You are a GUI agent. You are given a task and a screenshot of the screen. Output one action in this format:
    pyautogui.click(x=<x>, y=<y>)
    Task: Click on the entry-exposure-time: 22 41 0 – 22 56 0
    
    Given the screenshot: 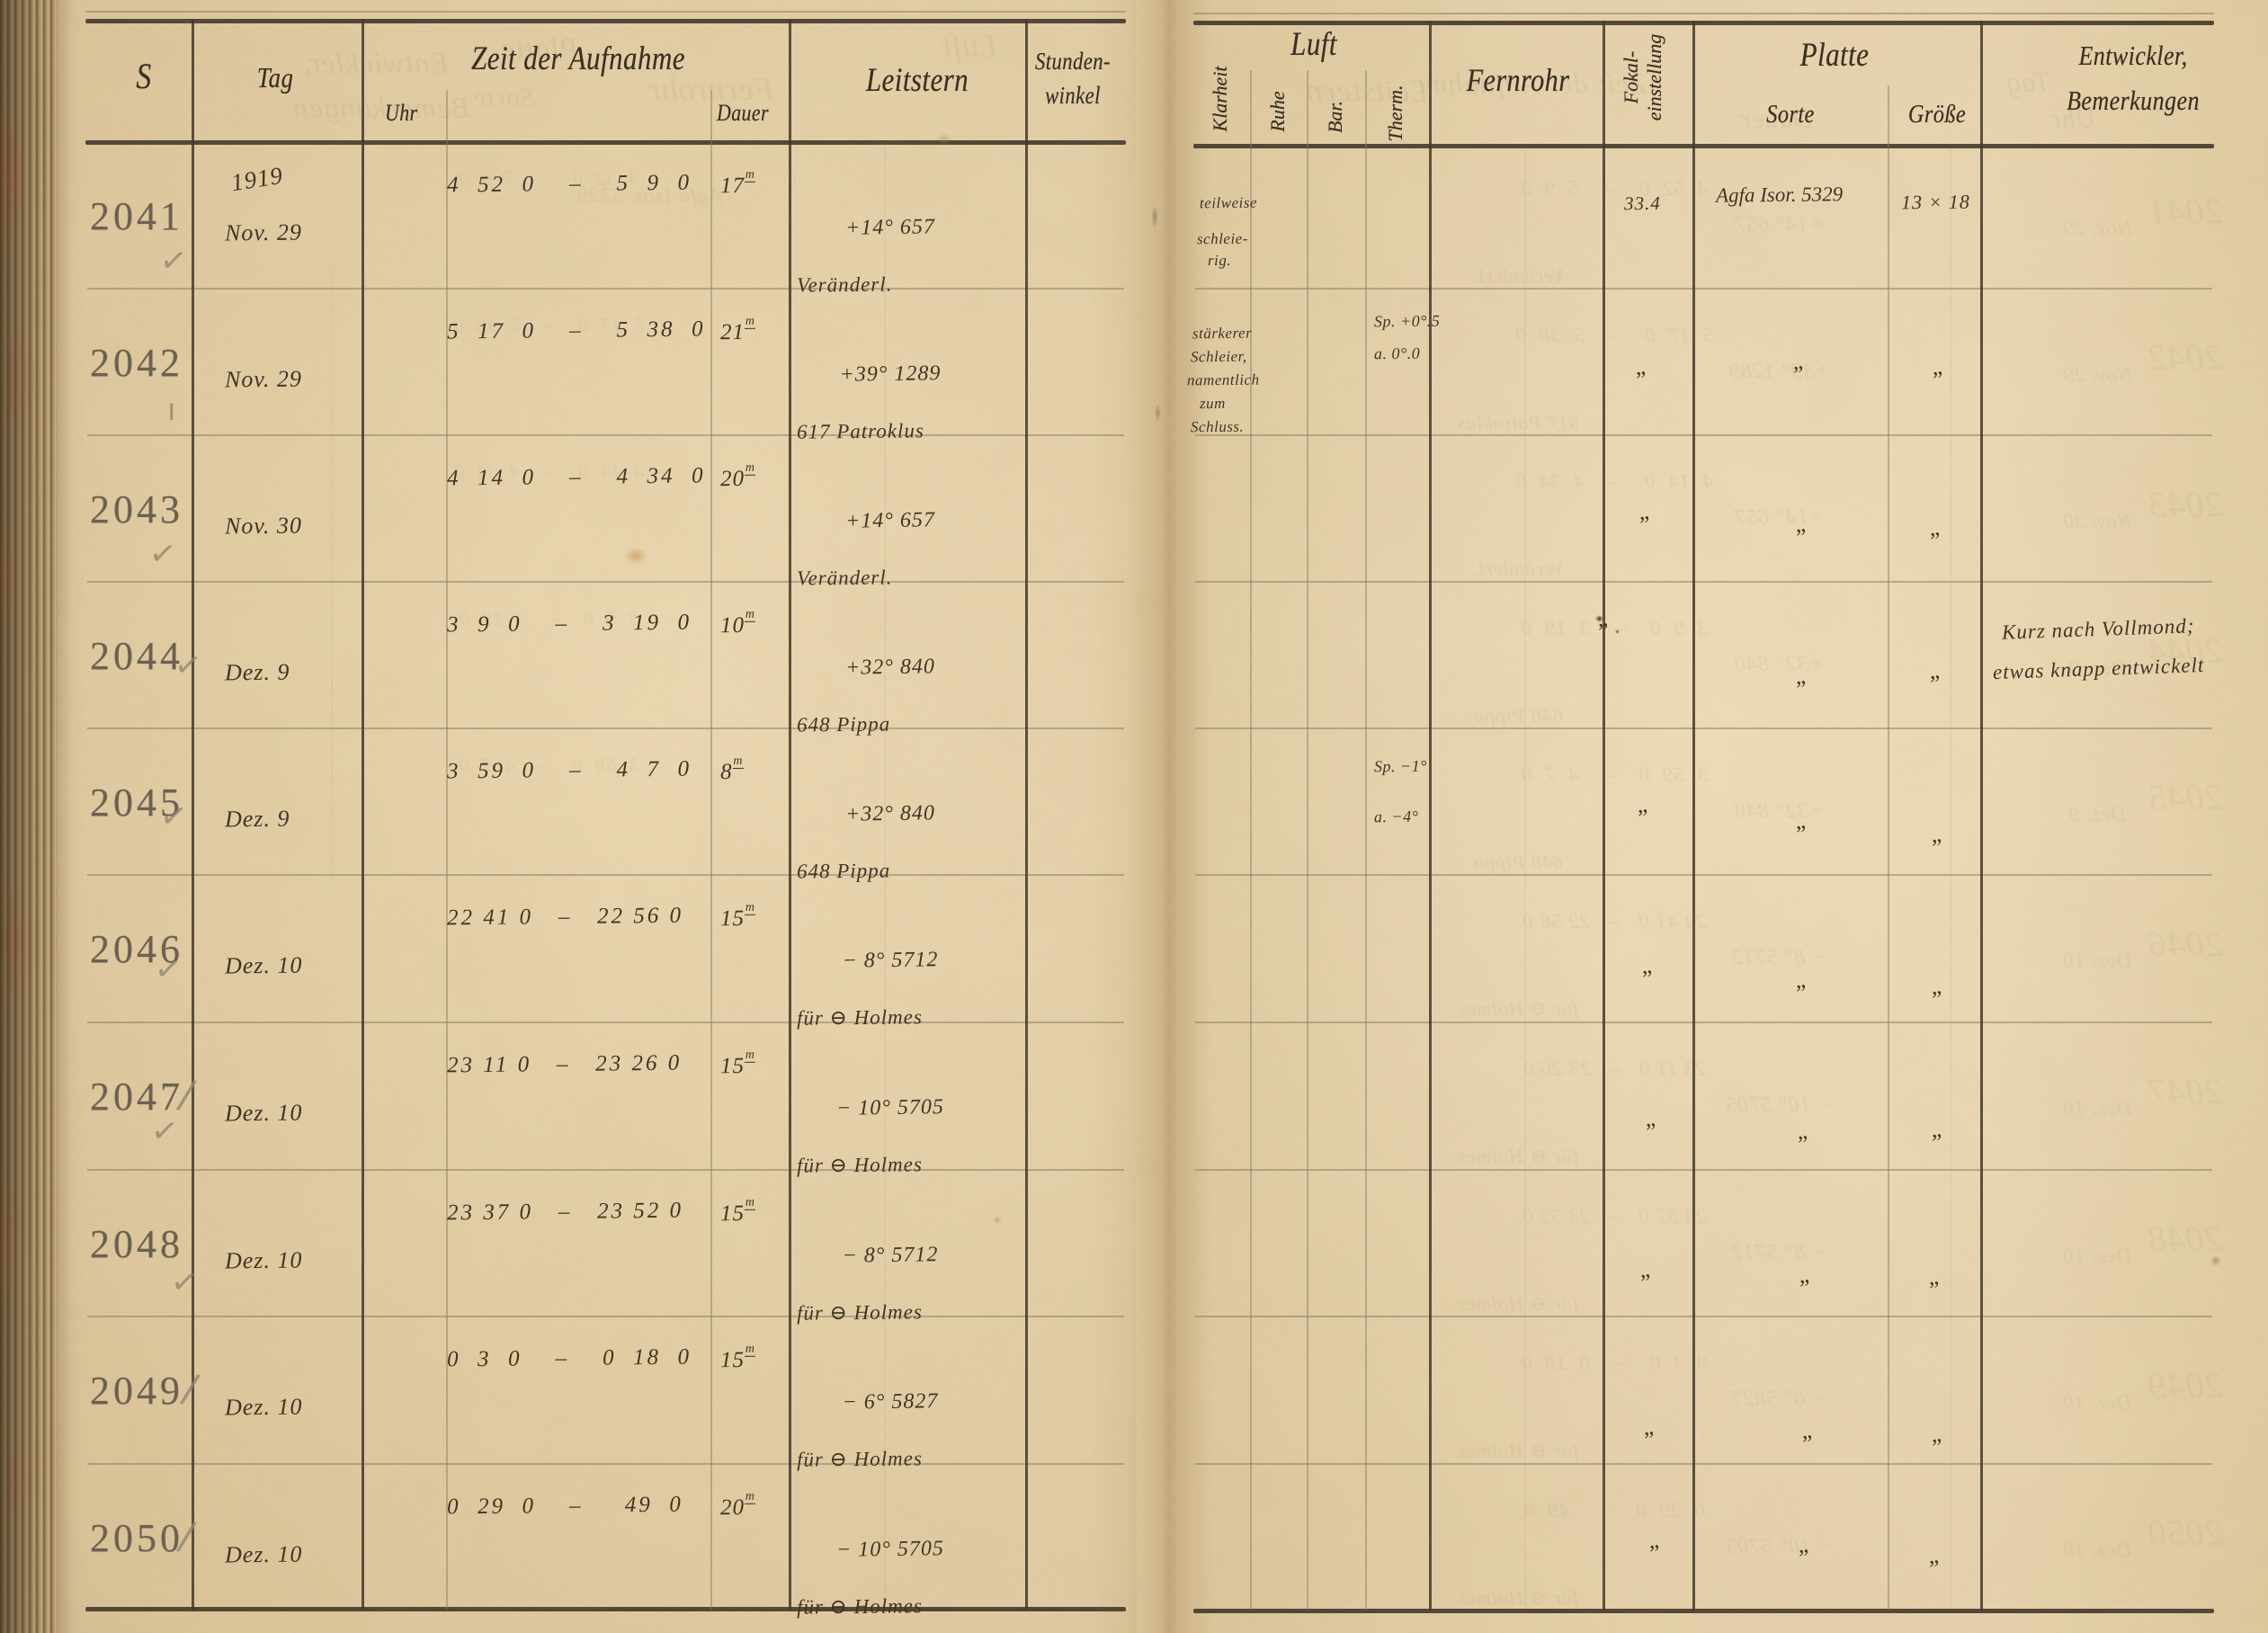 What is the action you would take?
    pyautogui.click(x=565, y=917)
    